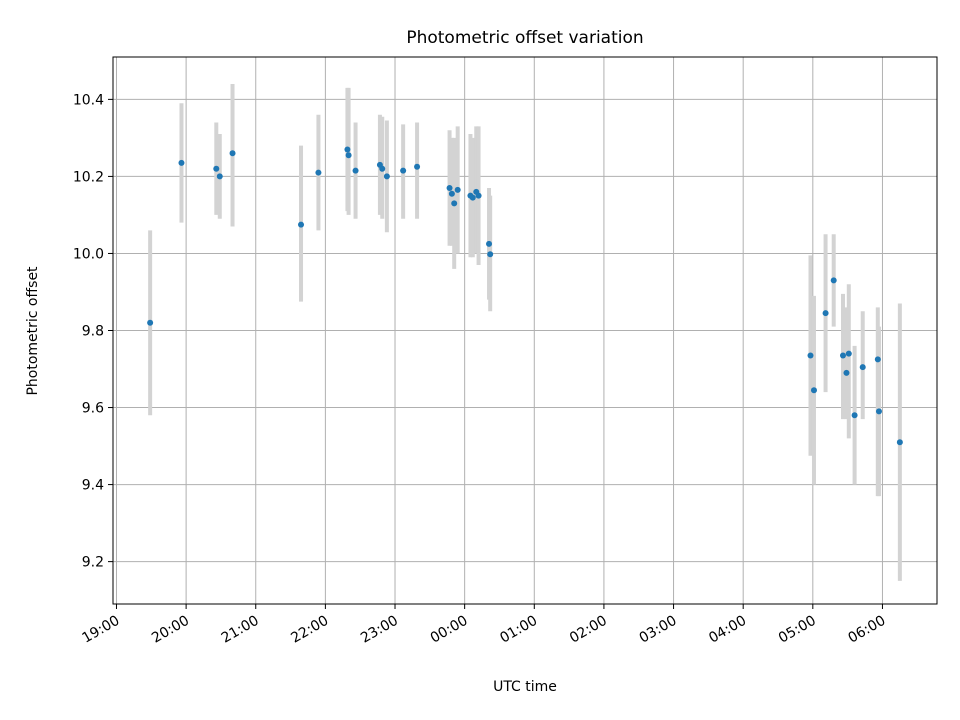 The image size is (960, 720). Describe the element at coordinates (727, 630) in the screenshot. I see `x-tick-label: 04:00` at that location.